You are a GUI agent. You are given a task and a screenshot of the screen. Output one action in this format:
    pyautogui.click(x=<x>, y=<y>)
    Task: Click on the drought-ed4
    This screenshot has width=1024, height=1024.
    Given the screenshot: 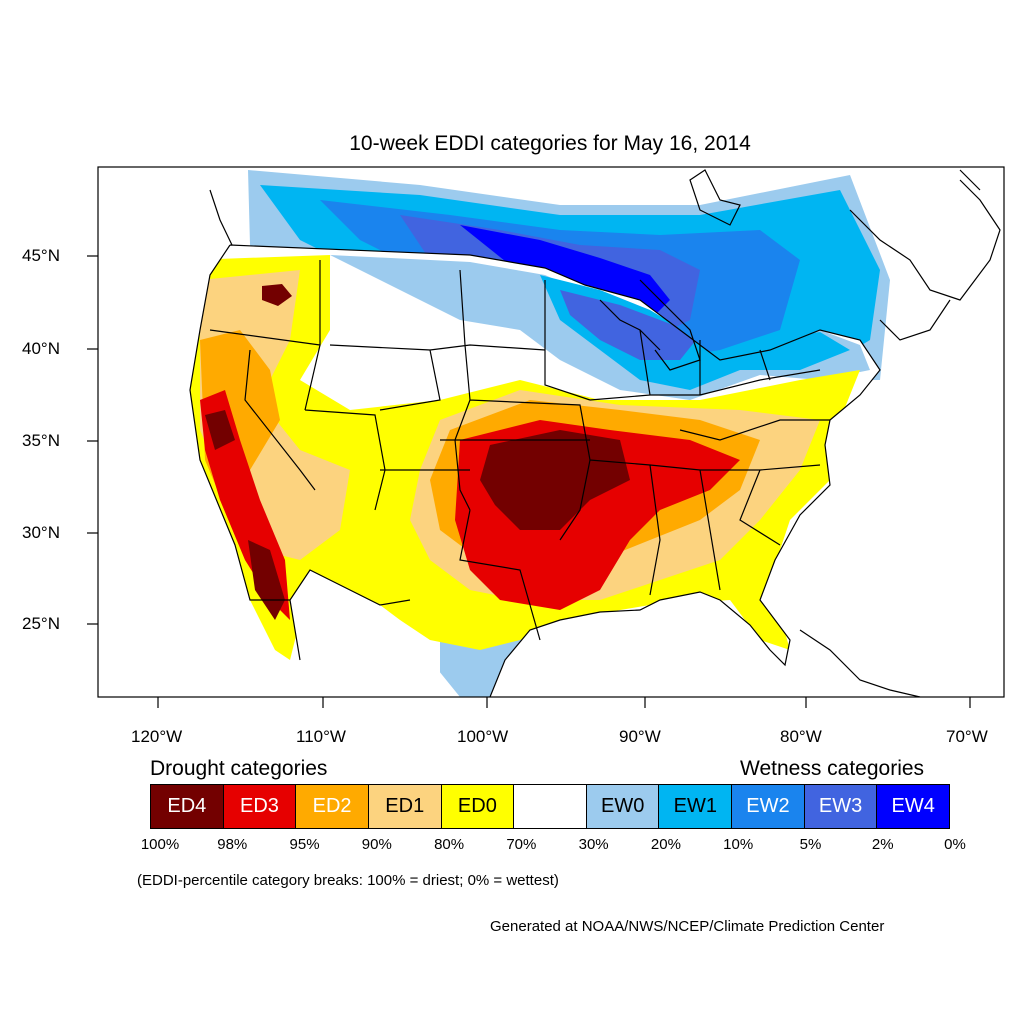 What is the action you would take?
    pyautogui.click(x=417, y=452)
    